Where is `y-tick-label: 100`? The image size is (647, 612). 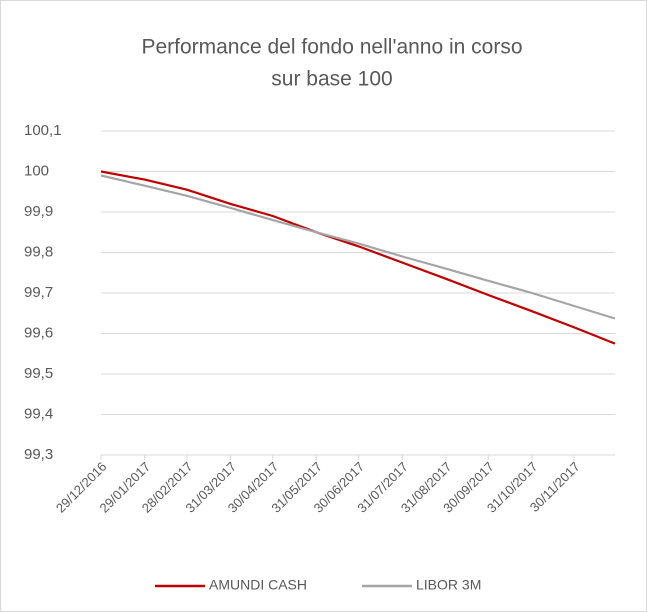 y-tick-label: 100 is located at coordinates (36, 170).